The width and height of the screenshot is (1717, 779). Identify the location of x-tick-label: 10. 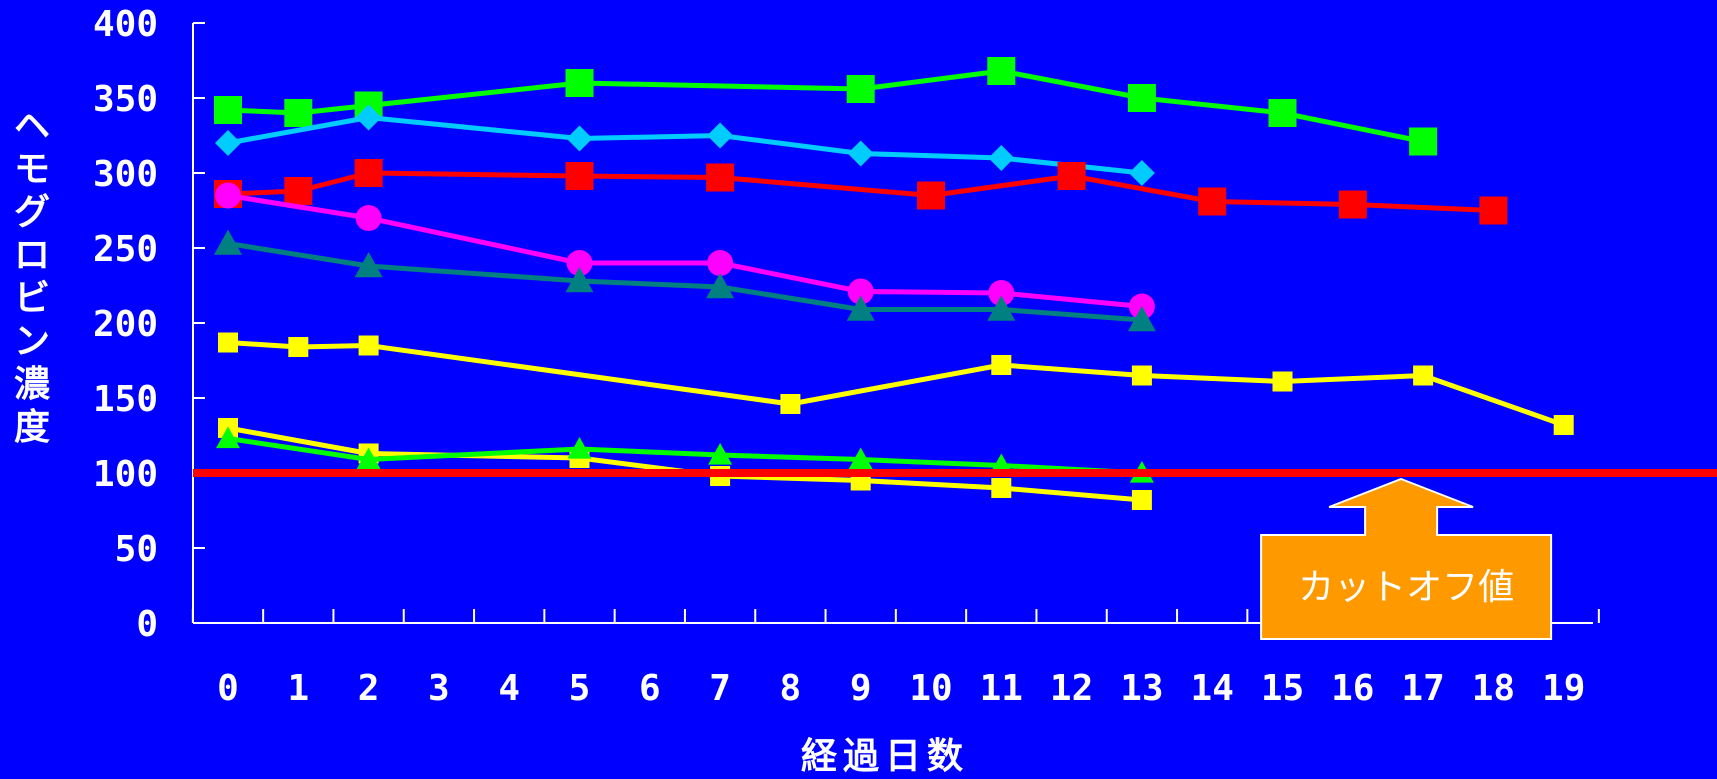
(930, 688).